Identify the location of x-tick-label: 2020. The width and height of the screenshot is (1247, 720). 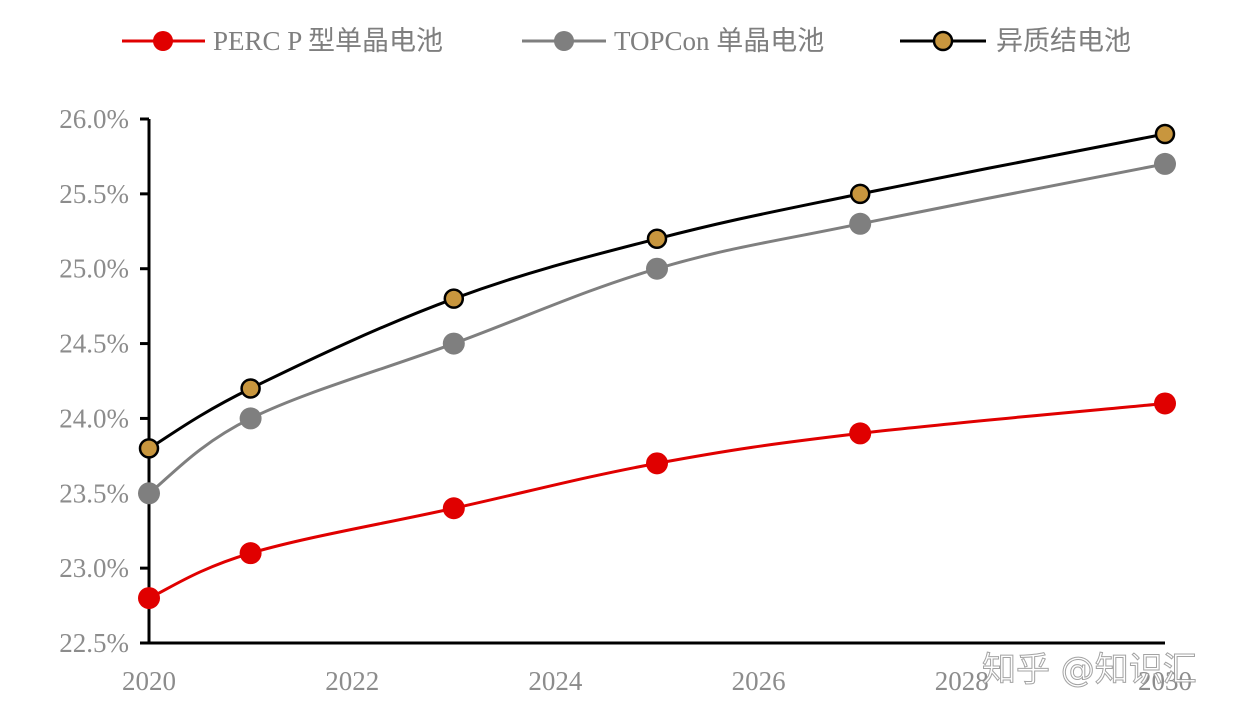
(149, 681).